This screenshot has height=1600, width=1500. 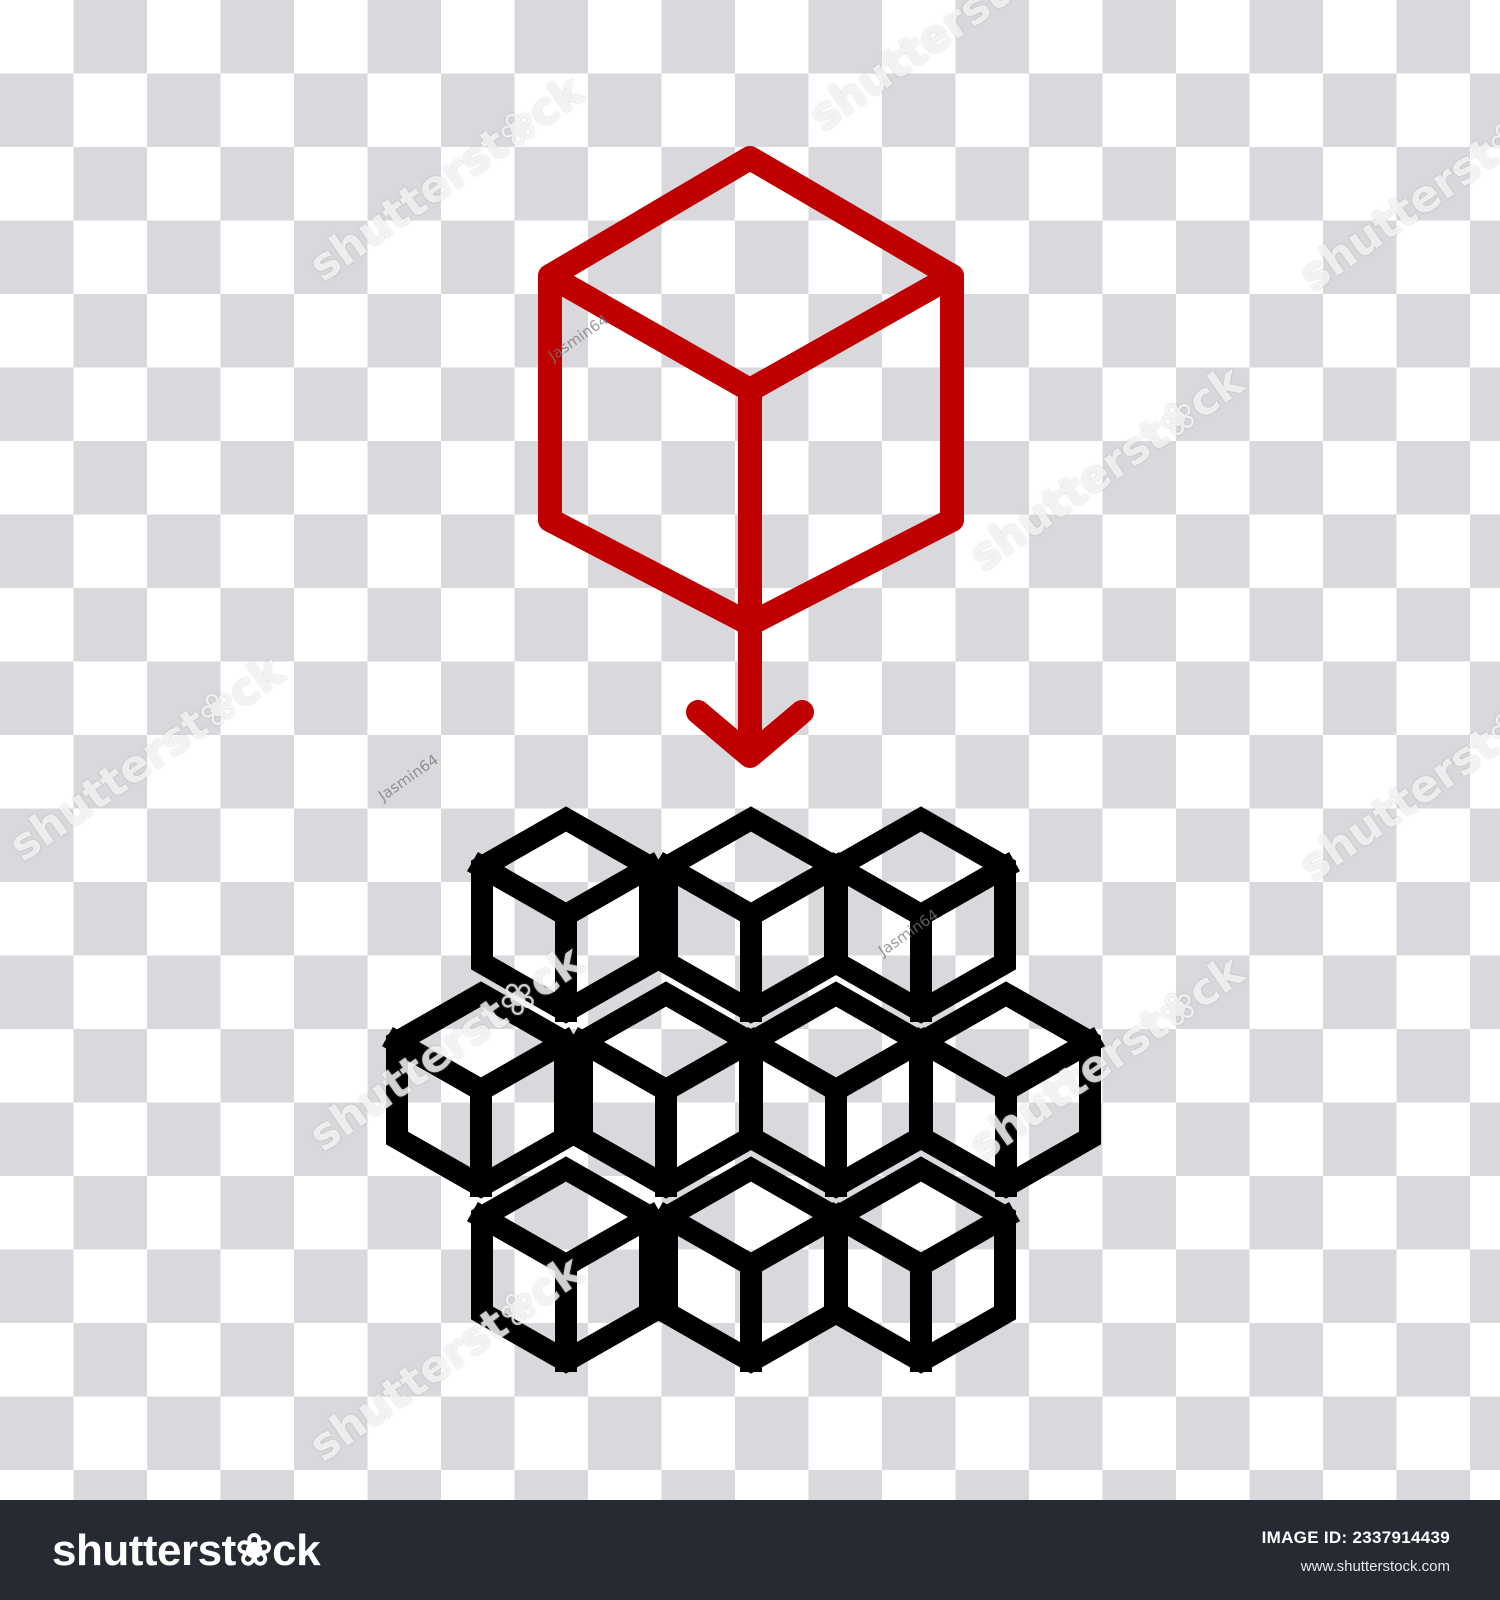 What do you see at coordinates (750, 690) in the screenshot?
I see `arrow-down-icon` at bounding box center [750, 690].